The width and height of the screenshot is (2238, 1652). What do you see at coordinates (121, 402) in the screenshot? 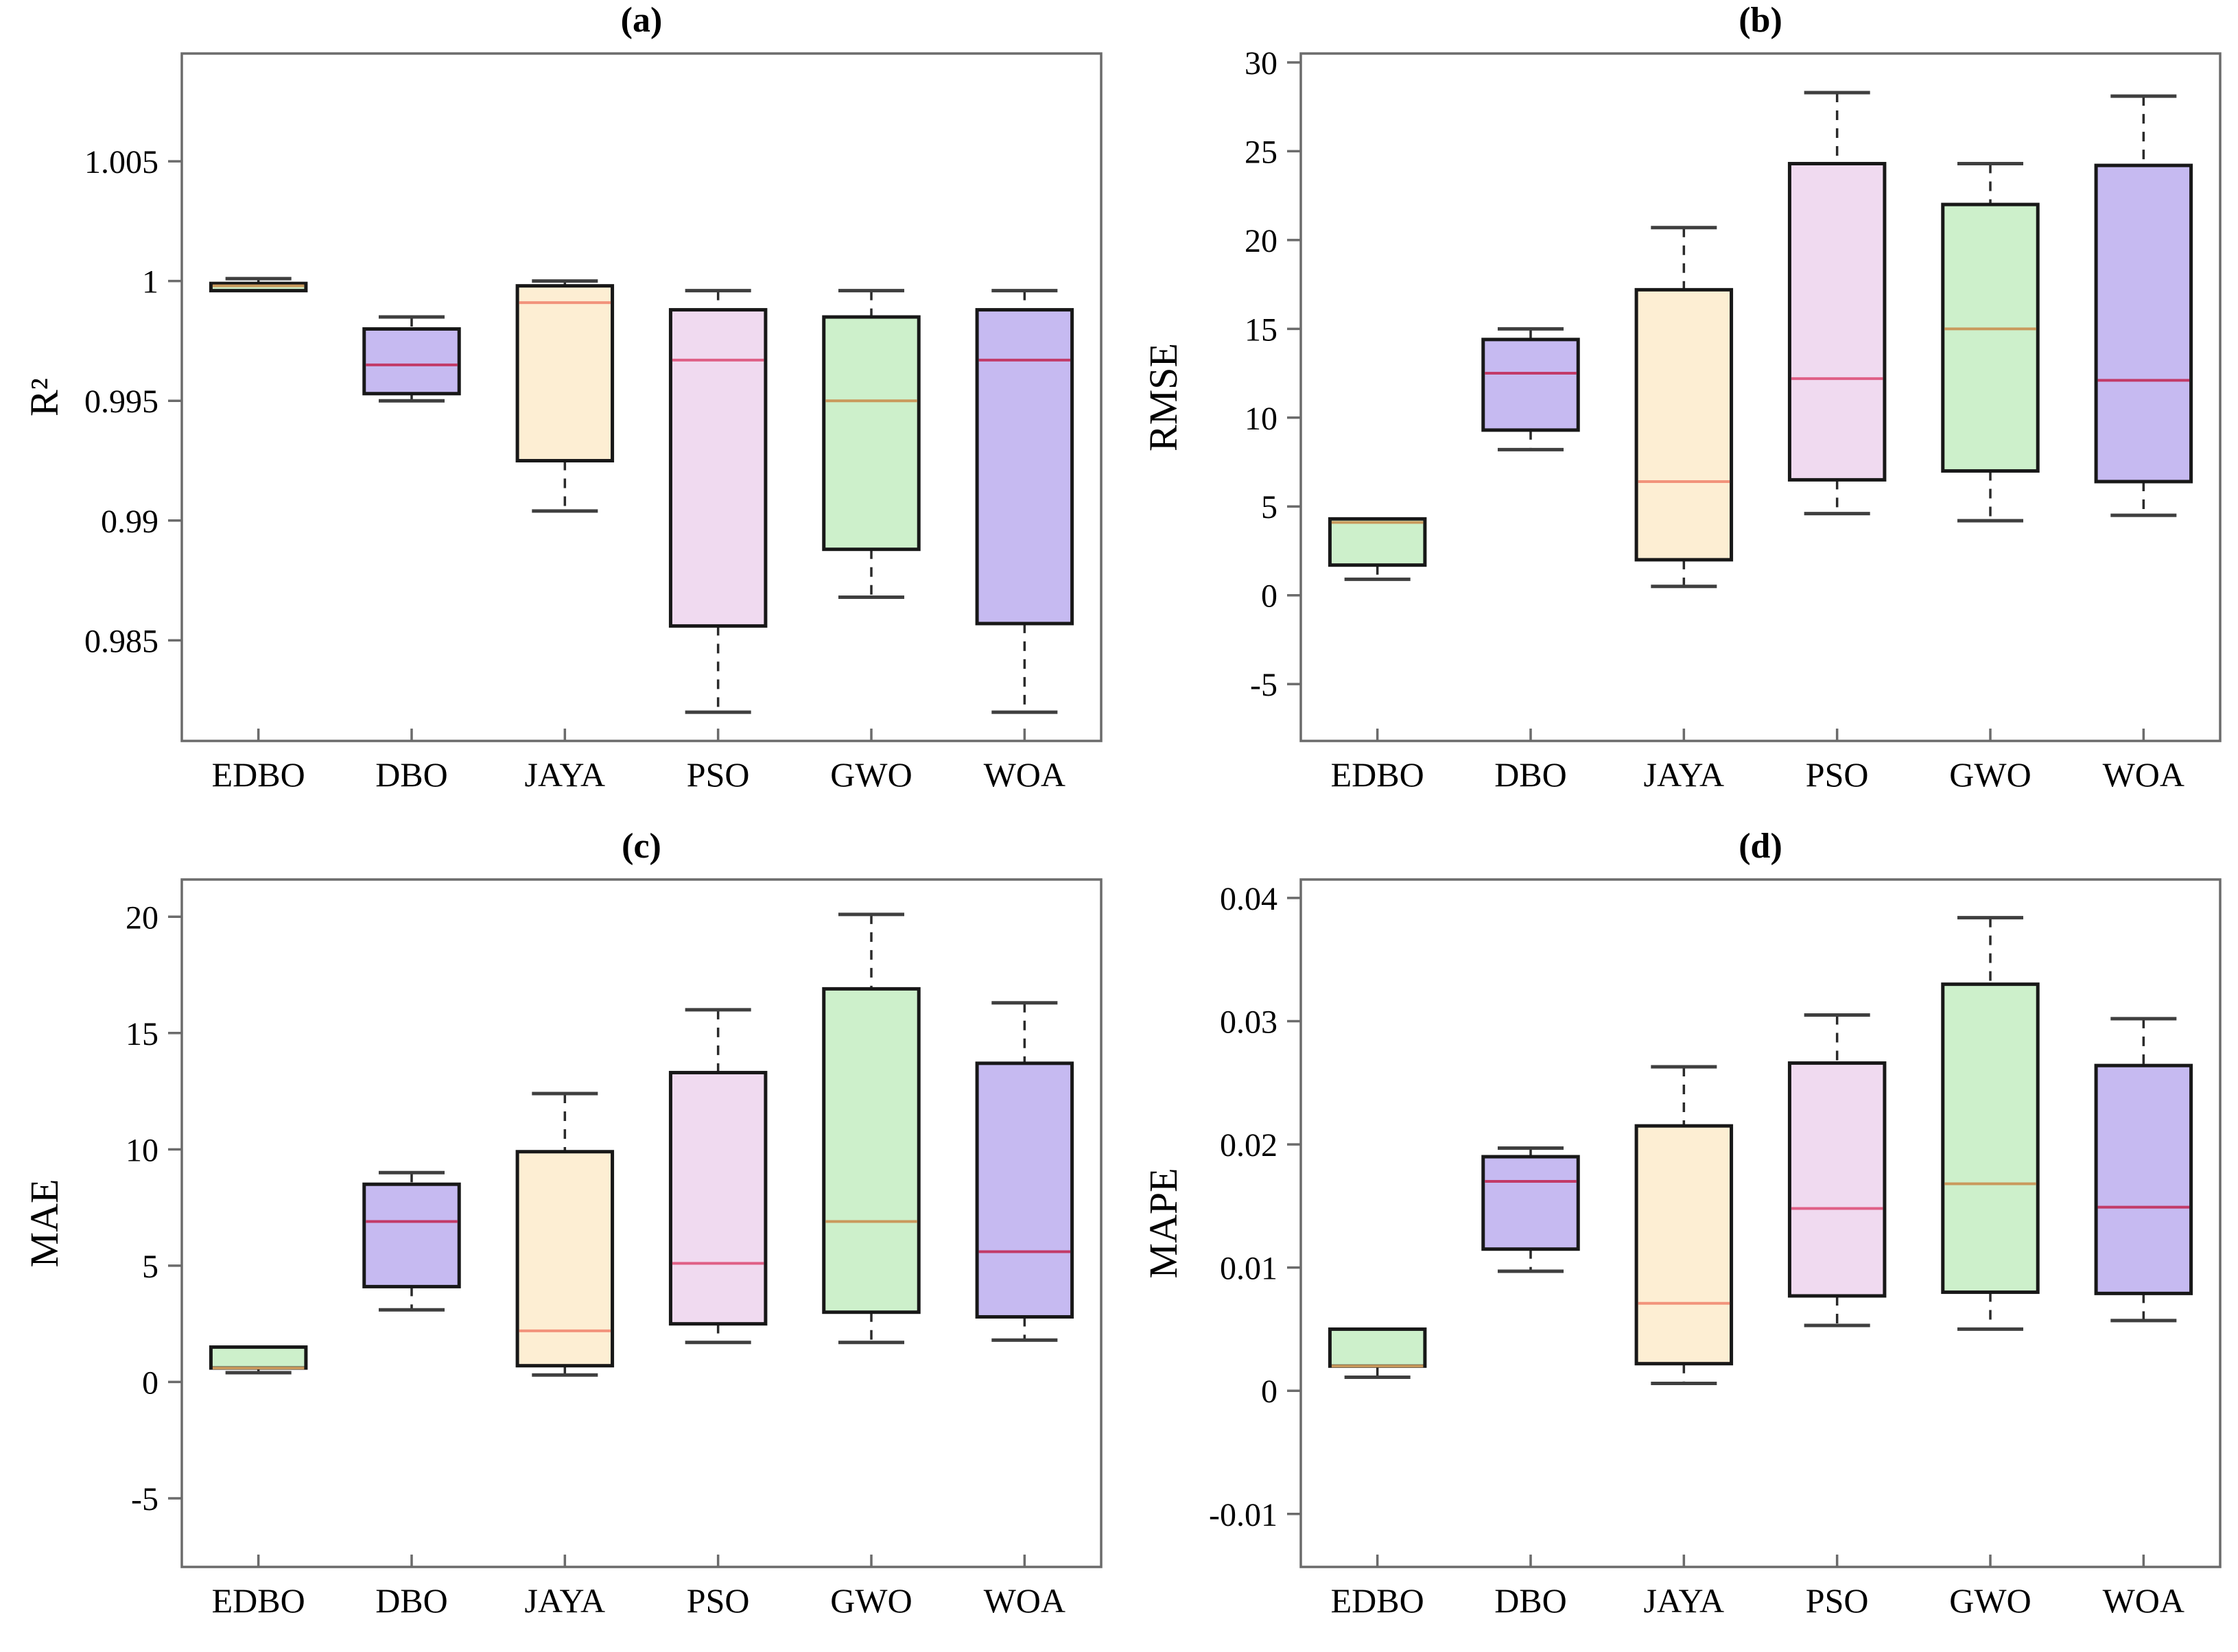
I see `ytick-label-a: 0.995` at bounding box center [121, 402].